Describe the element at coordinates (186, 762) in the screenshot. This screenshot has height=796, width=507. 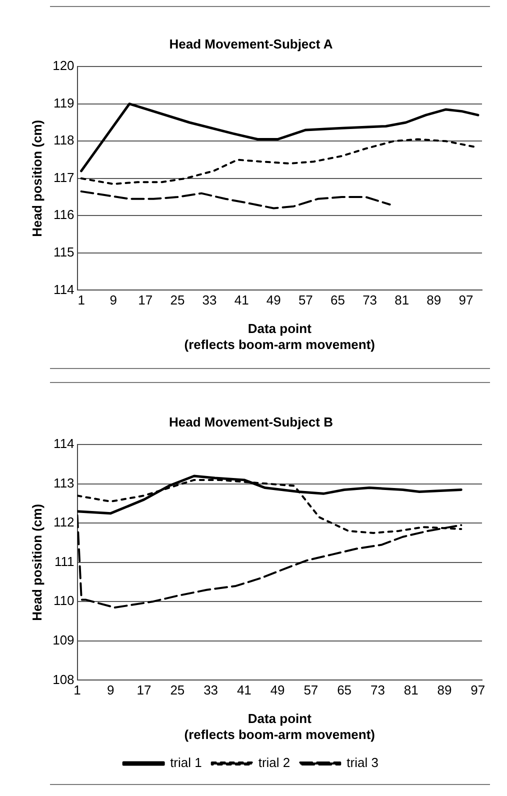
I see `legend-label: trial 1` at that location.